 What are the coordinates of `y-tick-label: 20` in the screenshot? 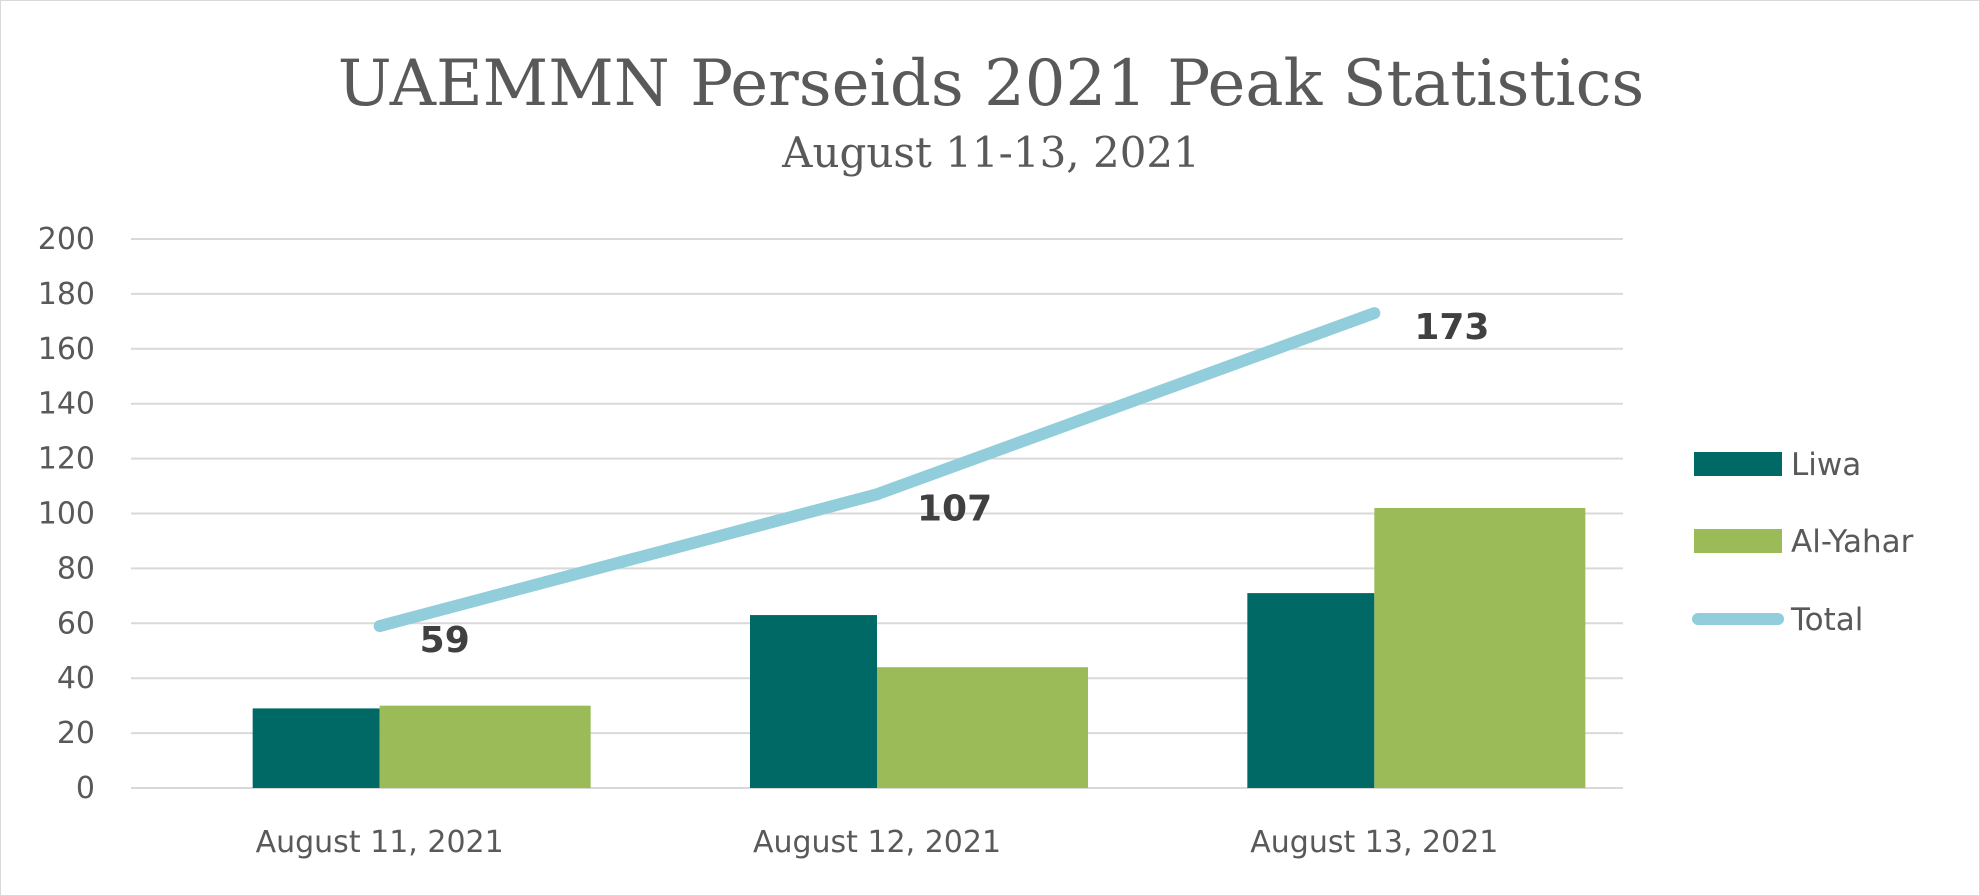 It's located at (76, 733).